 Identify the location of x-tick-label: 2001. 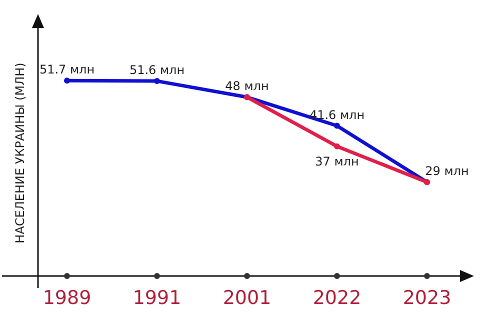
(247, 298).